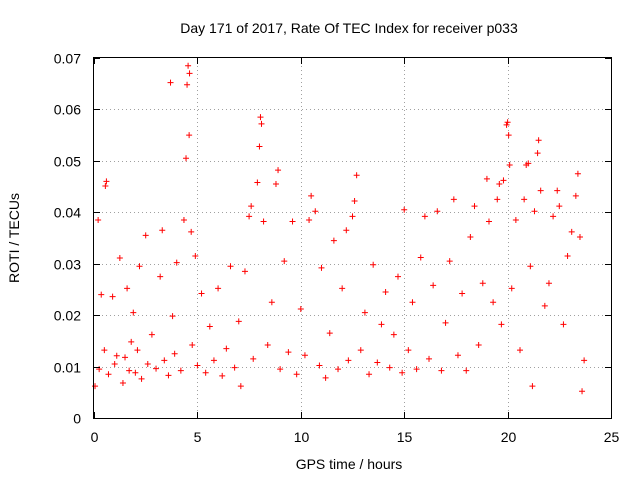 This screenshot has height=480, width=640. I want to click on y-axis-label: ROTI / TECUs, so click(14, 238).